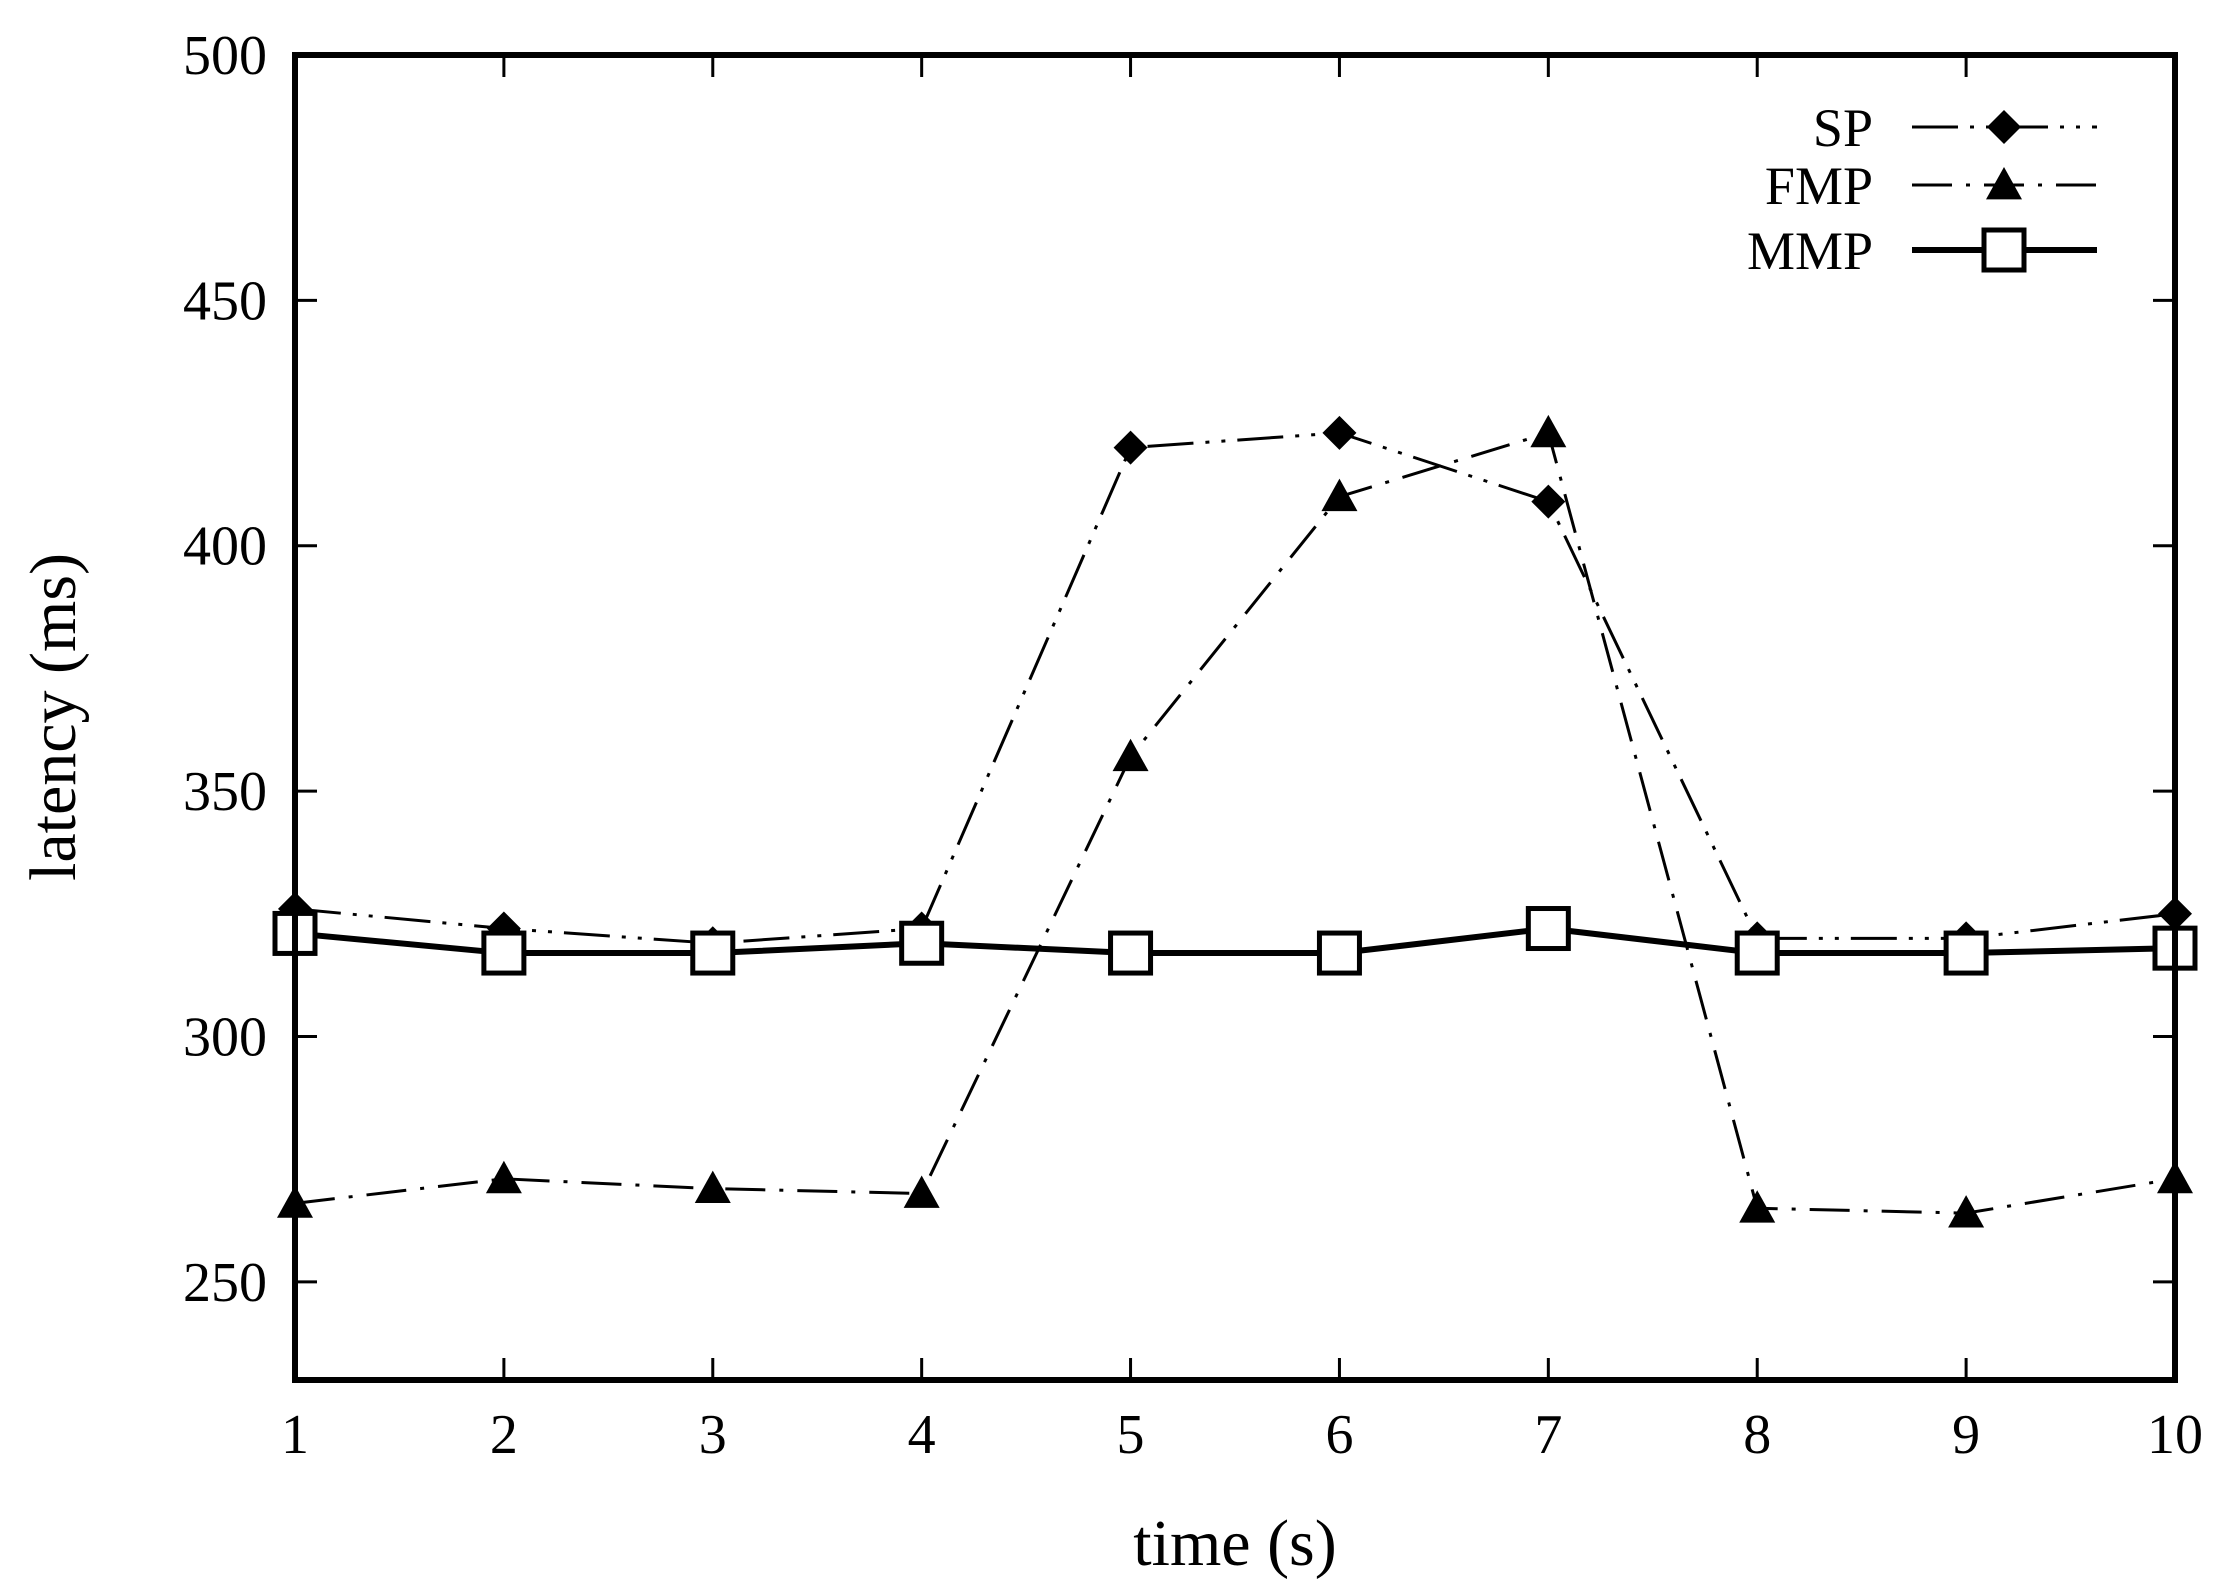 The height and width of the screenshot is (1591, 2223). I want to click on x-tick-label: 10, so click(2175, 1435).